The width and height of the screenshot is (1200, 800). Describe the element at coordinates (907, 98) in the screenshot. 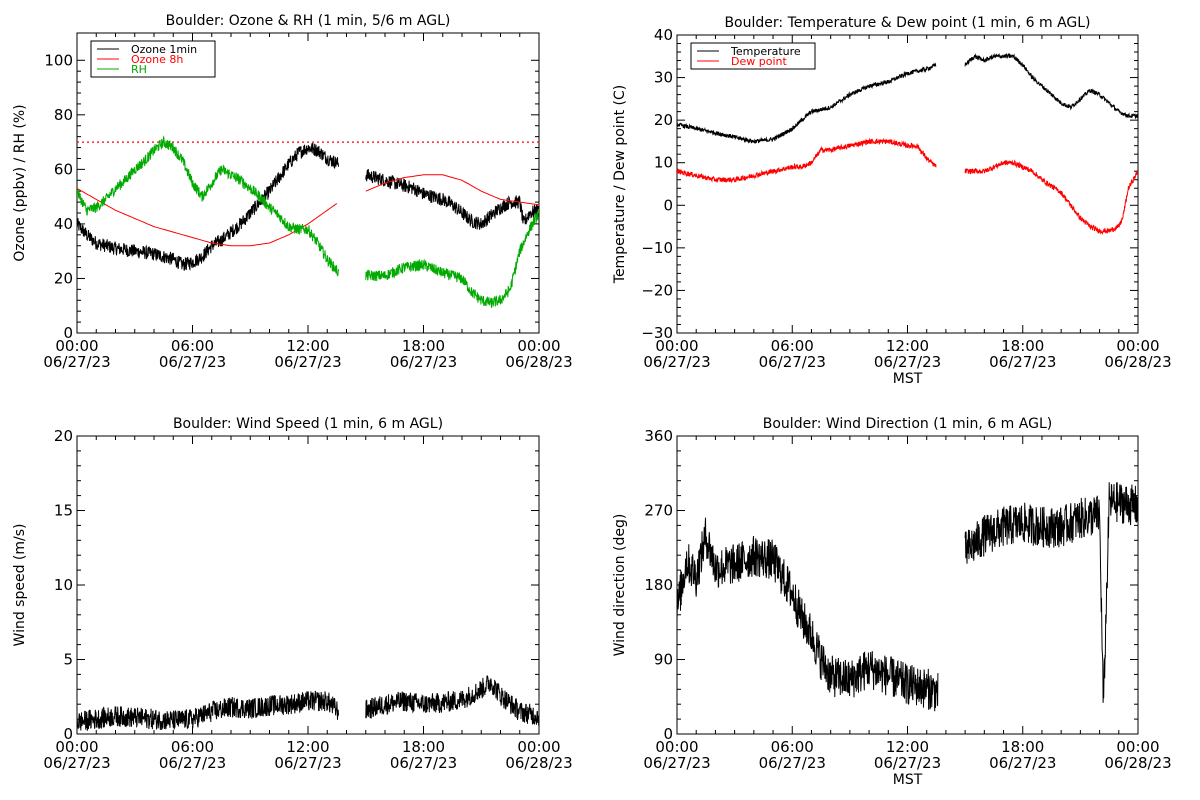

I see `series-temperature` at that location.